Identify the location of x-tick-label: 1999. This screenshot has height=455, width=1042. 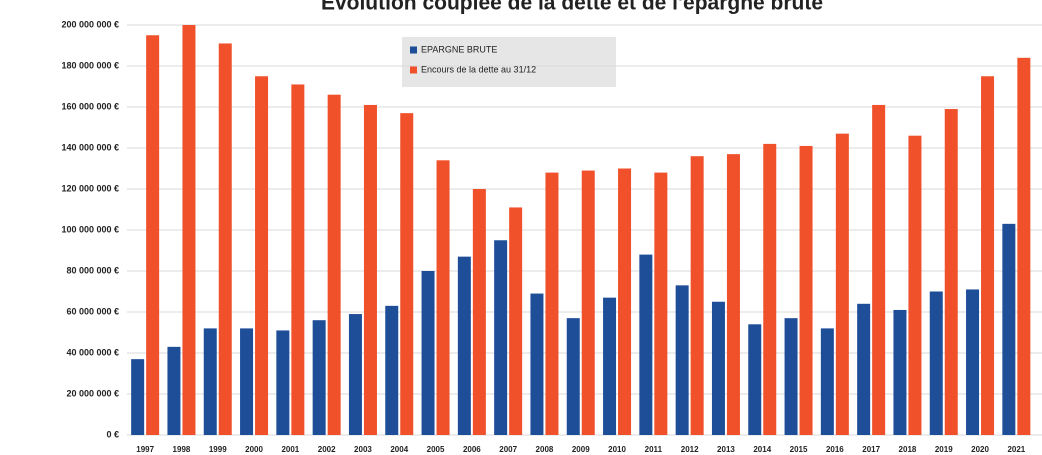
(218, 449).